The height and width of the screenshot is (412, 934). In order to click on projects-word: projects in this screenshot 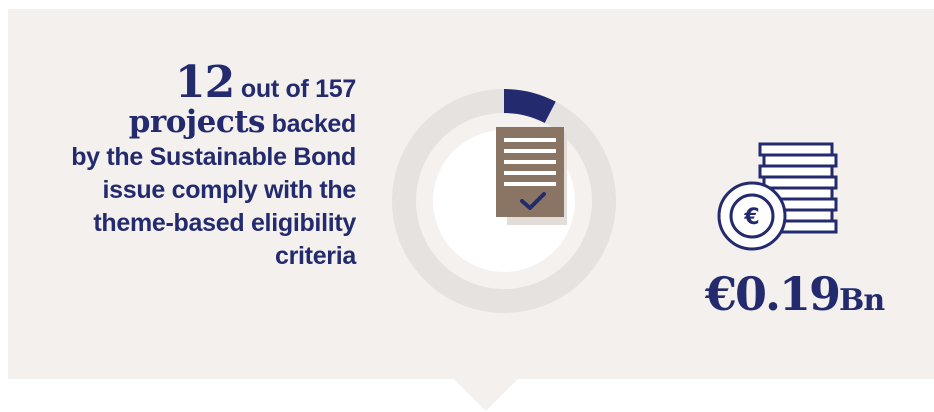, I will do `click(197, 122)`.